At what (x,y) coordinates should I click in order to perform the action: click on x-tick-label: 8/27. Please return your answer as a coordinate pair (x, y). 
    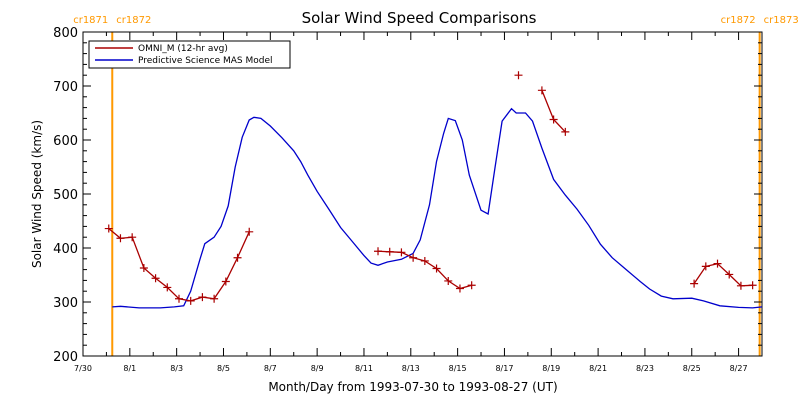
    Looking at the image, I should click on (739, 368).